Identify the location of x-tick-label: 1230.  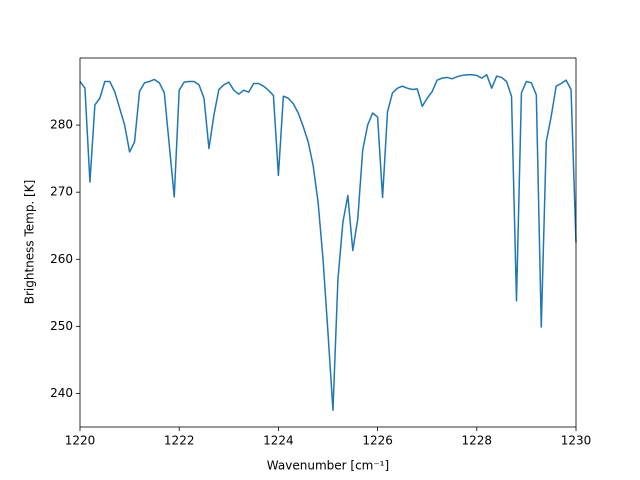
(576, 441).